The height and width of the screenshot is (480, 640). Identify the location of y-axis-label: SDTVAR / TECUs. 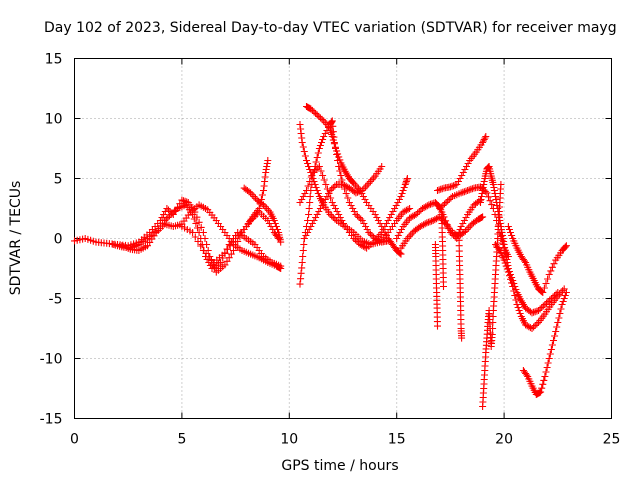
(16, 238).